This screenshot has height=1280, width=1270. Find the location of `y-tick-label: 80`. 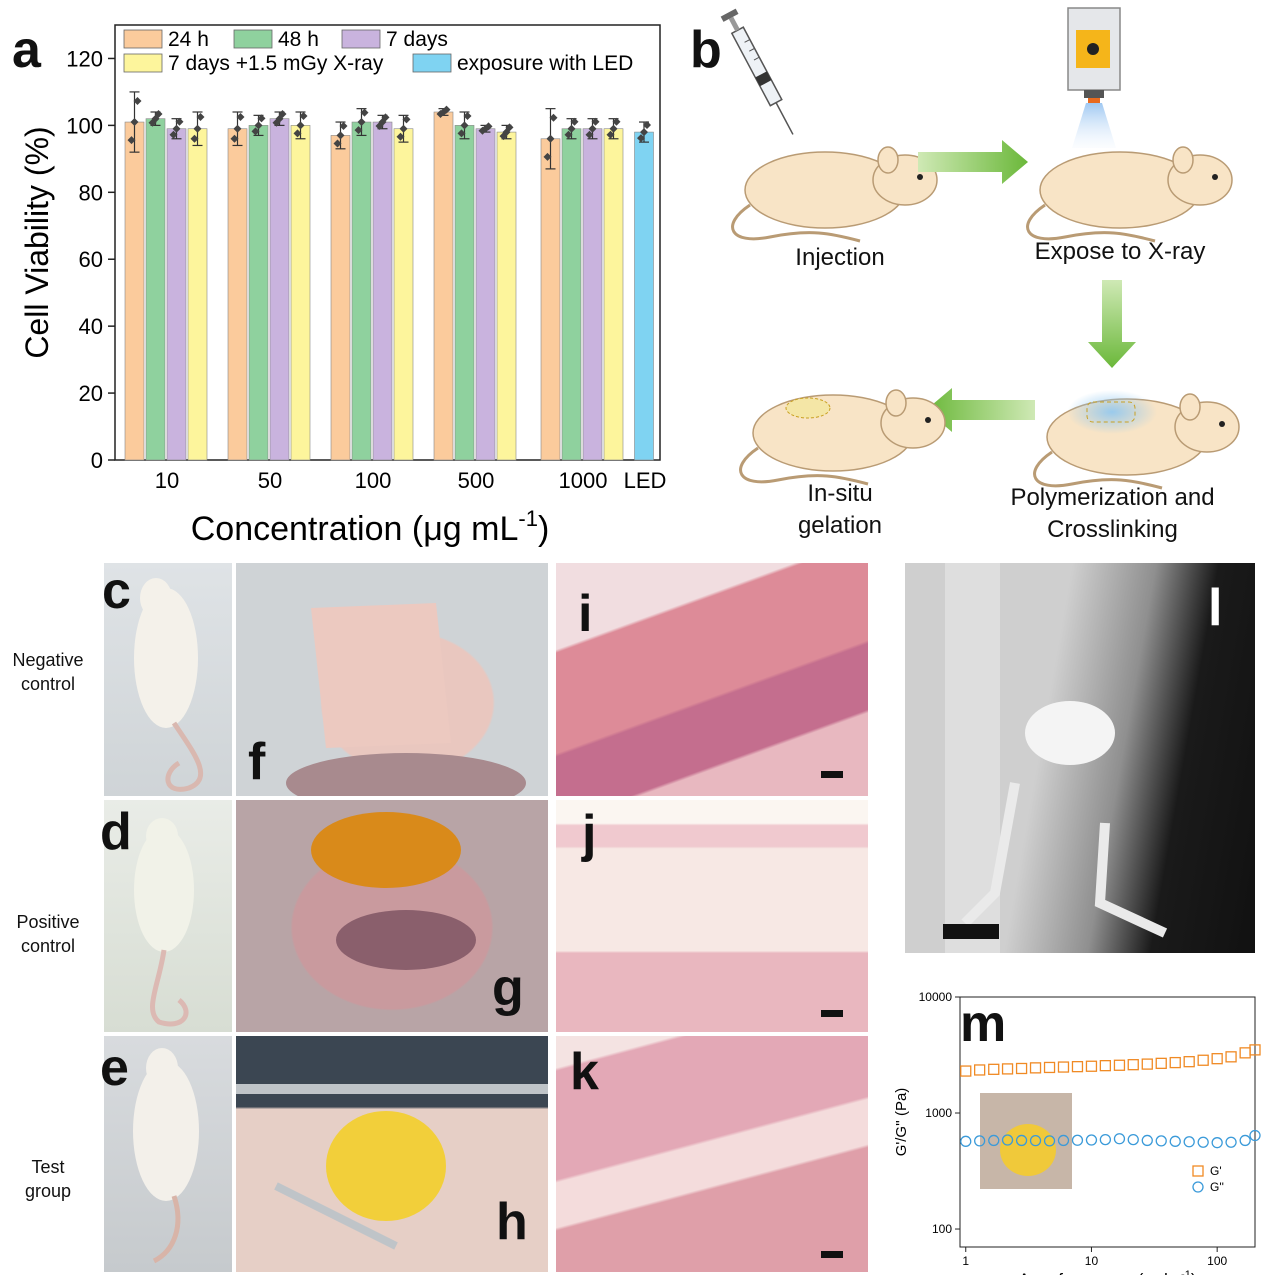

y-tick-label: 80 is located at coordinates (91, 192).